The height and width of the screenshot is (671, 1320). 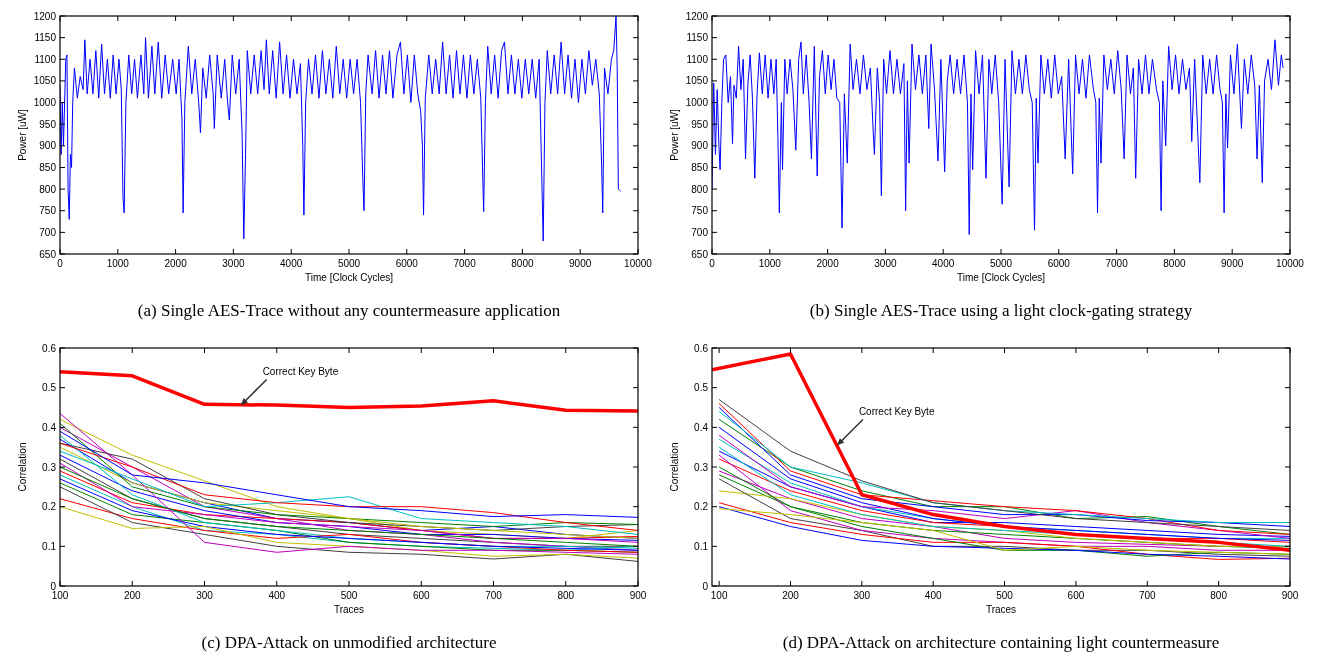 What do you see at coordinates (1001, 310) in the screenshot?
I see `text: (b) Single AES-Trace using a light clock-gating strategy` at bounding box center [1001, 310].